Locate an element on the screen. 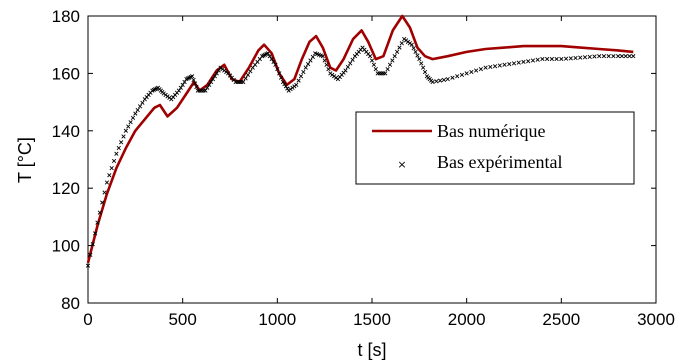  y-tick-label: 160 is located at coordinates (66, 73).